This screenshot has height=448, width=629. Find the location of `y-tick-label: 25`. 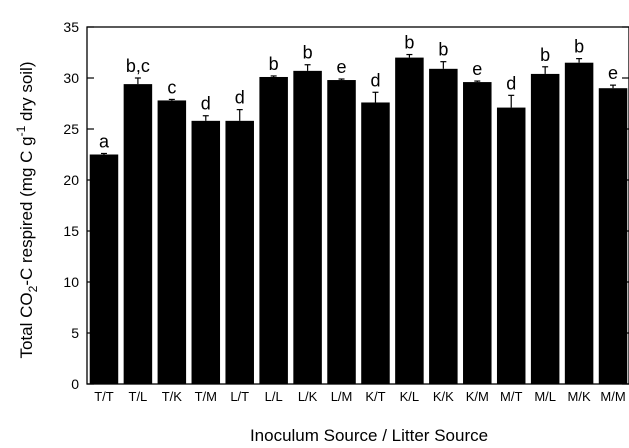

y-tick-label: 25 is located at coordinates (71, 129).